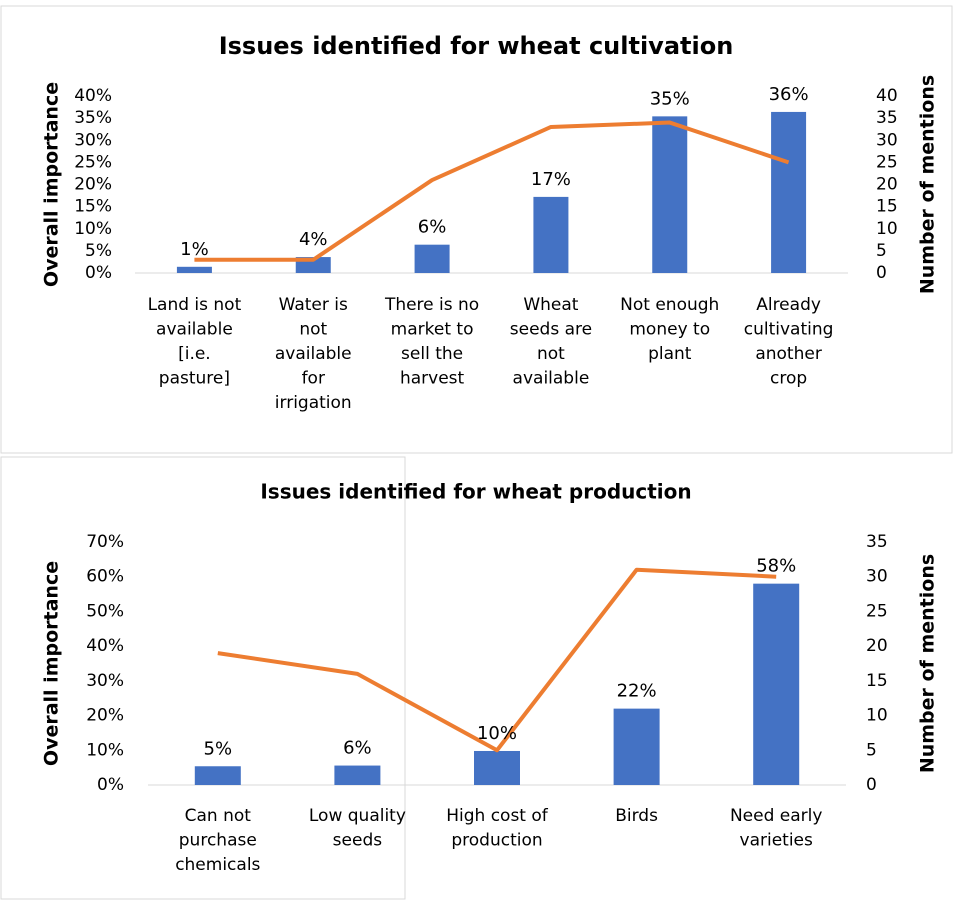 The image size is (953, 900). What do you see at coordinates (476, 46) in the screenshot?
I see `chart-title: Issues identified for wheat cultivation` at bounding box center [476, 46].